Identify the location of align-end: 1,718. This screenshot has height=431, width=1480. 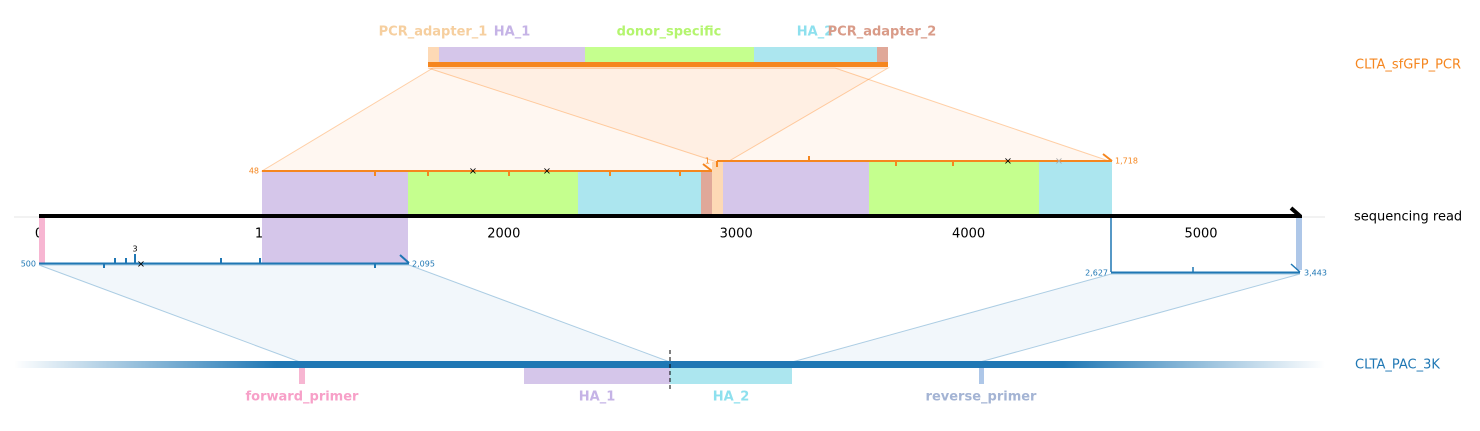
(1126, 161).